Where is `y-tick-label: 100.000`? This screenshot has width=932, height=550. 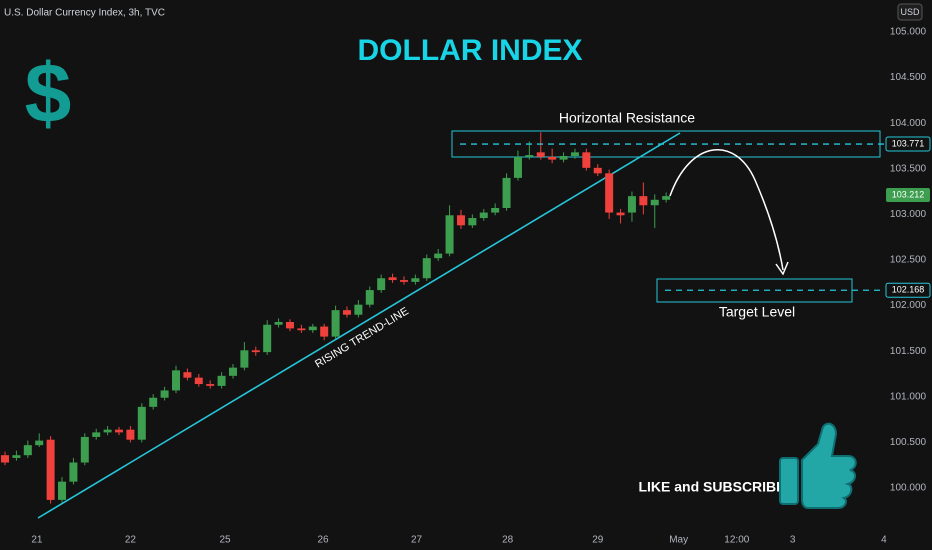
y-tick-label: 100.000 is located at coordinates (908, 488).